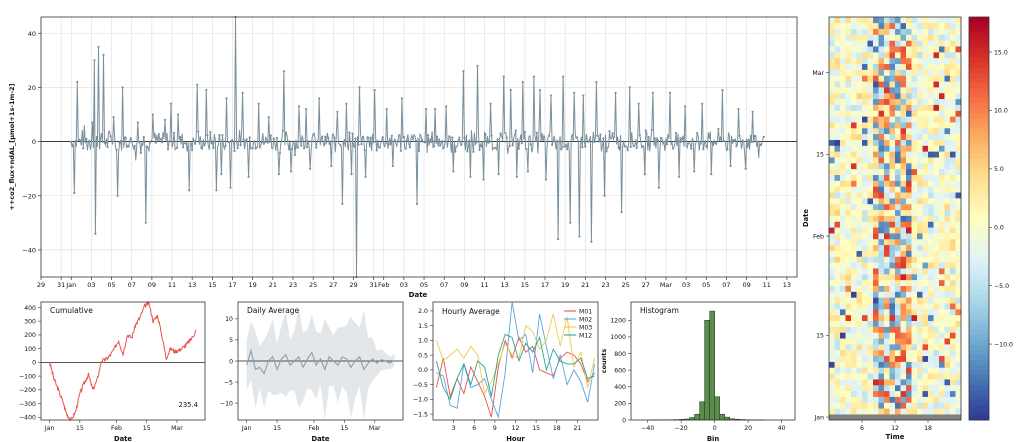 Image resolution: width=1024 pixels, height=442 pixels. What do you see at coordinates (232, 285) in the screenshot?
I see `x-tick-label: 17` at bounding box center [232, 285].